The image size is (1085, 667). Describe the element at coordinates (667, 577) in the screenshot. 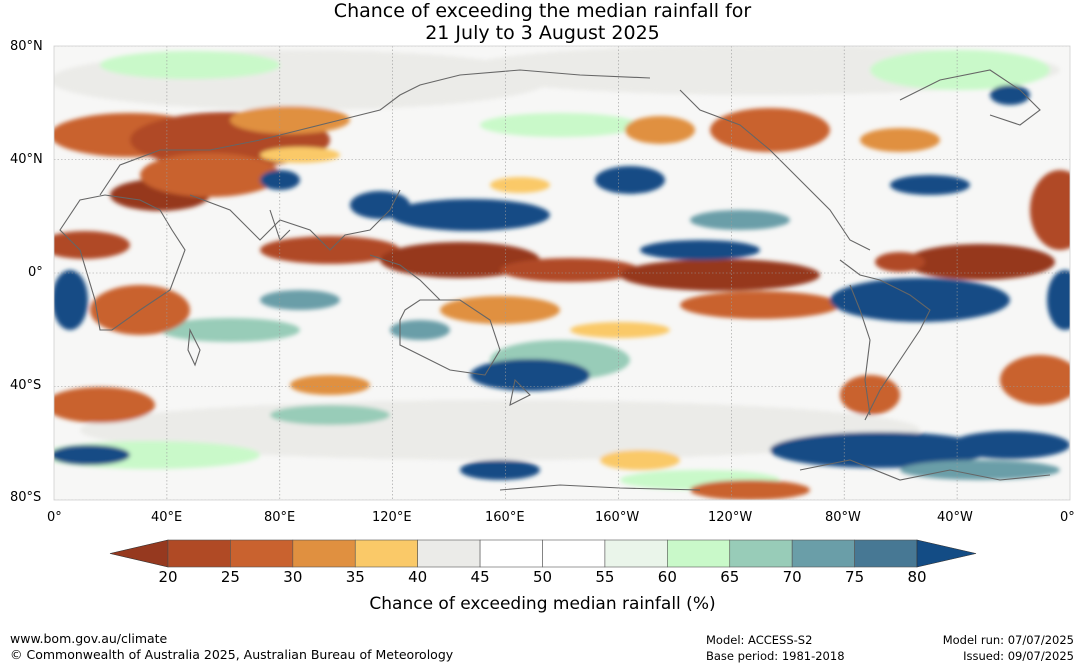

I see `colorbar-tick-label: 60` at that location.